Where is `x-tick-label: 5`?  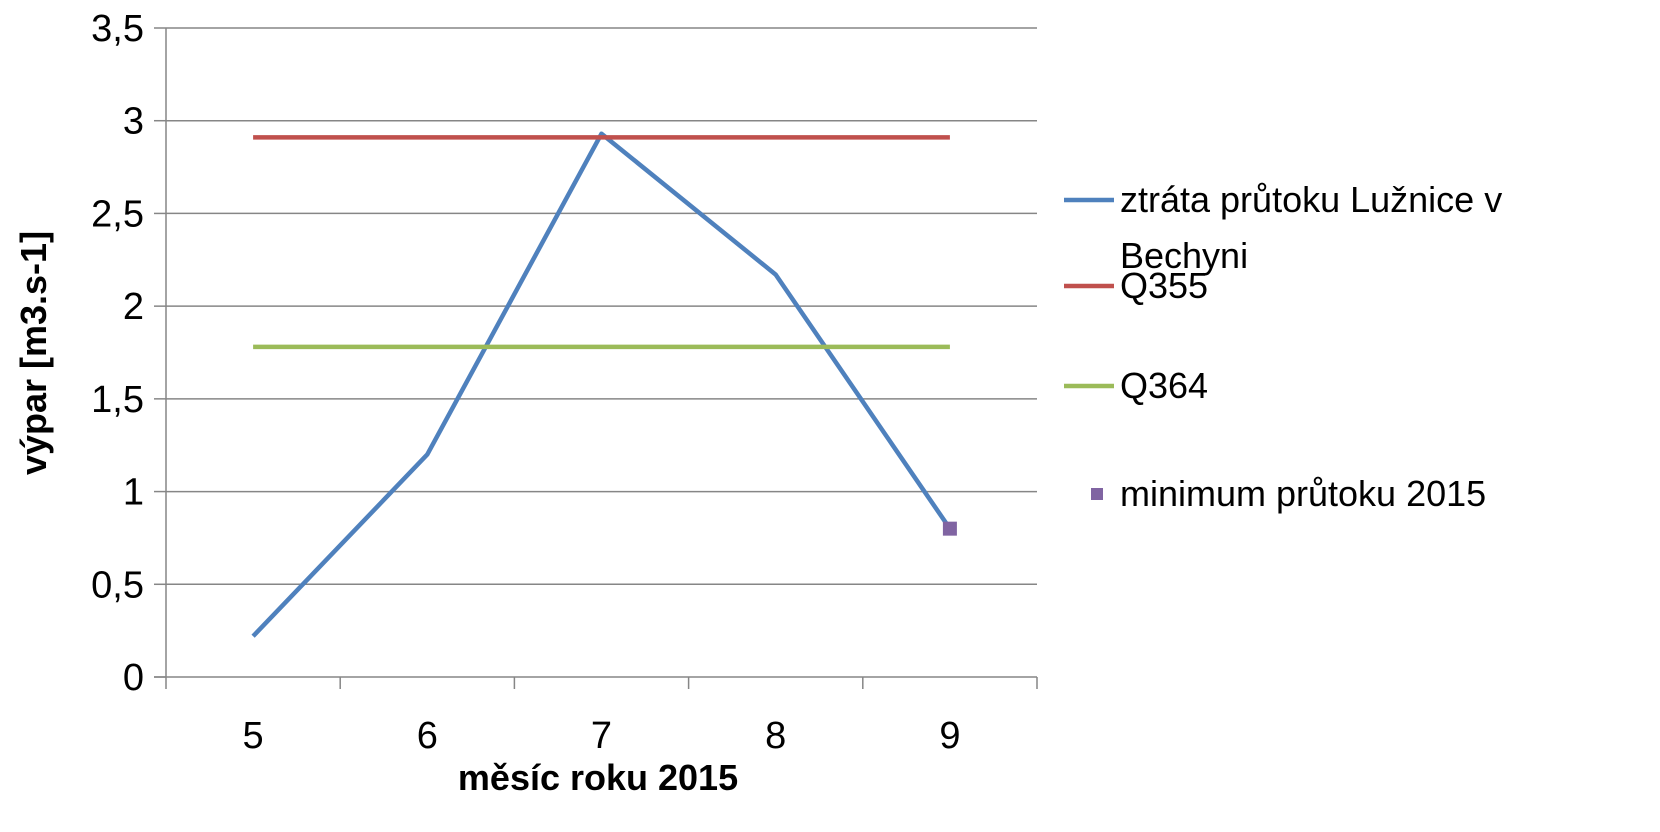
x-tick-label: 5 is located at coordinates (253, 736).